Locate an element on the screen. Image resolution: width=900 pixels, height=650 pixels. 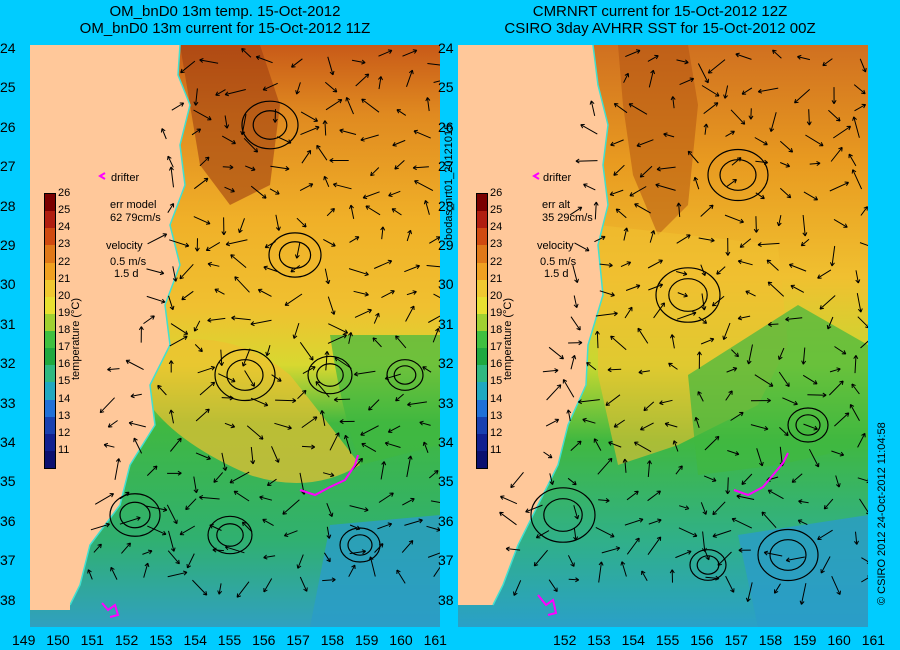
colorbar-tick-label: 18 is located at coordinates (496, 330).